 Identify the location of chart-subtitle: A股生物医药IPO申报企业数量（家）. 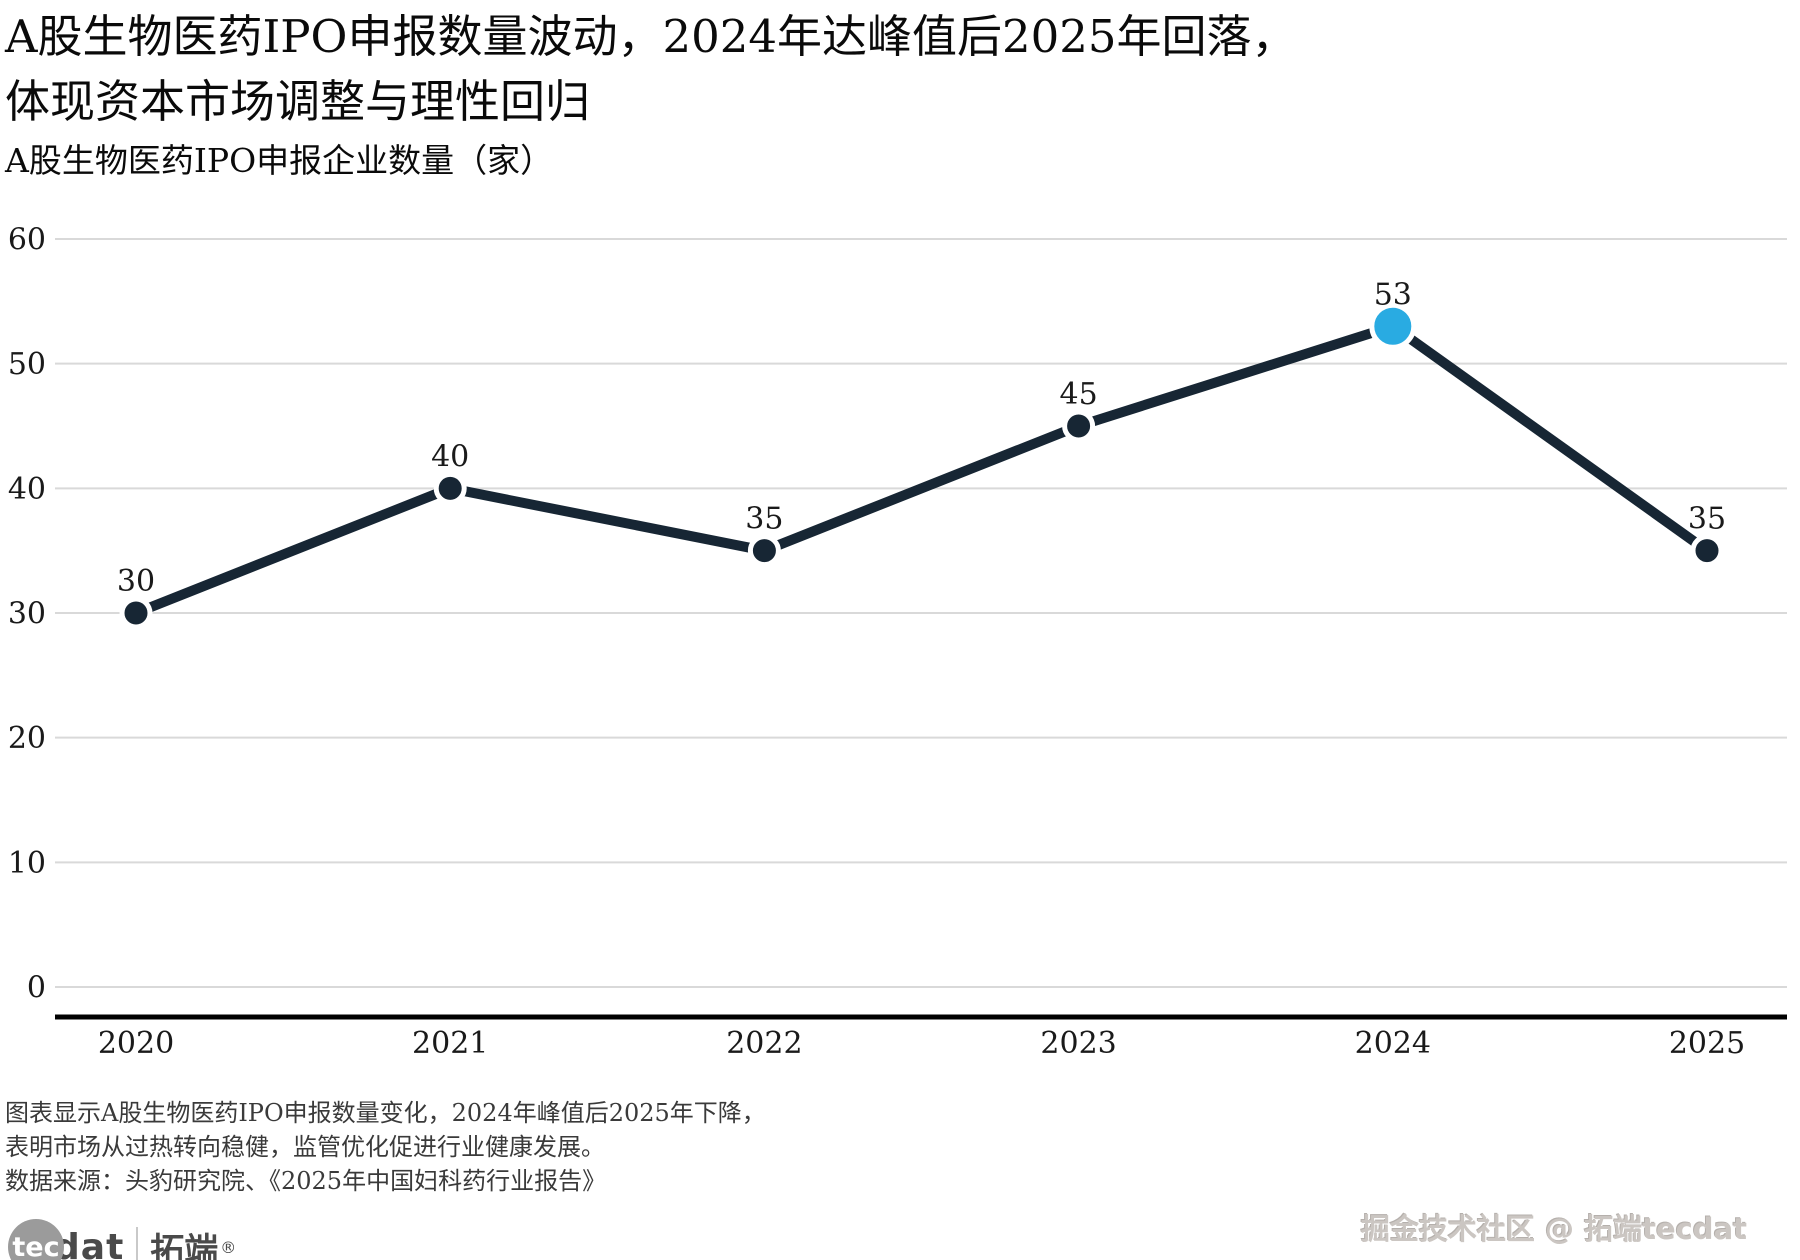
(279, 160).